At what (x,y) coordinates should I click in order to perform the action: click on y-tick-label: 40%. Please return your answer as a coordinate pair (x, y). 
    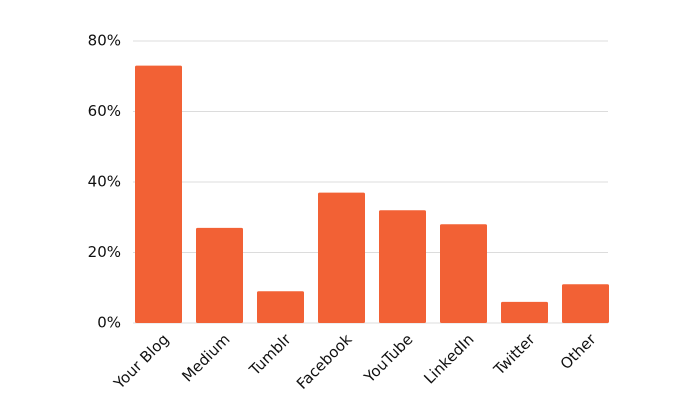
    Looking at the image, I should click on (104, 182).